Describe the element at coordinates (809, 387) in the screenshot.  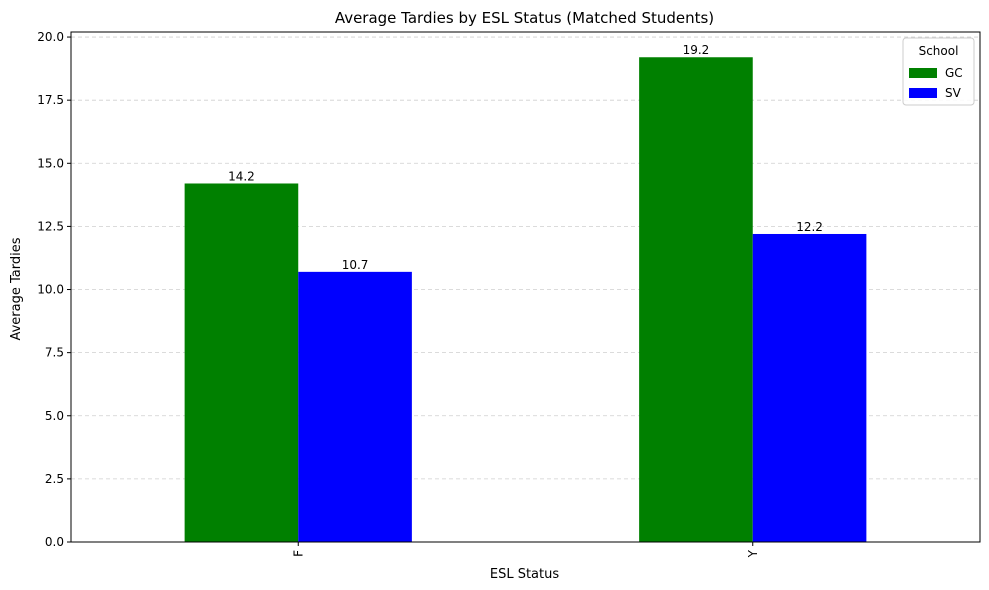
I see `bar-sv-y` at that location.